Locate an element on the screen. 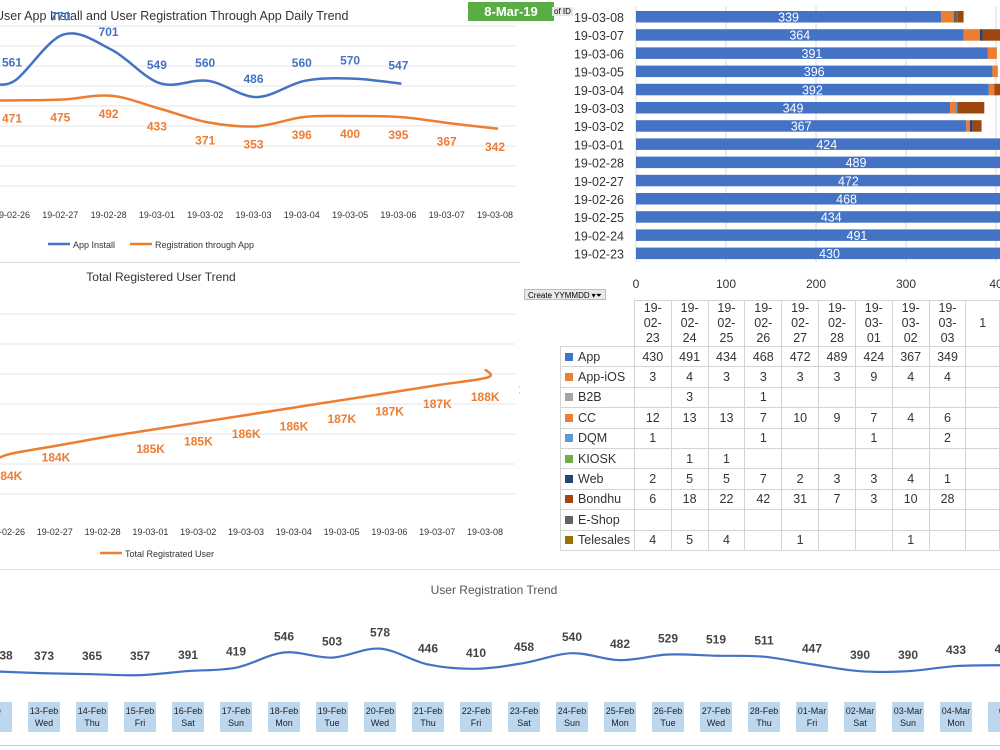 The image size is (1000, 750). data-label: 410 is located at coordinates (476, 653).